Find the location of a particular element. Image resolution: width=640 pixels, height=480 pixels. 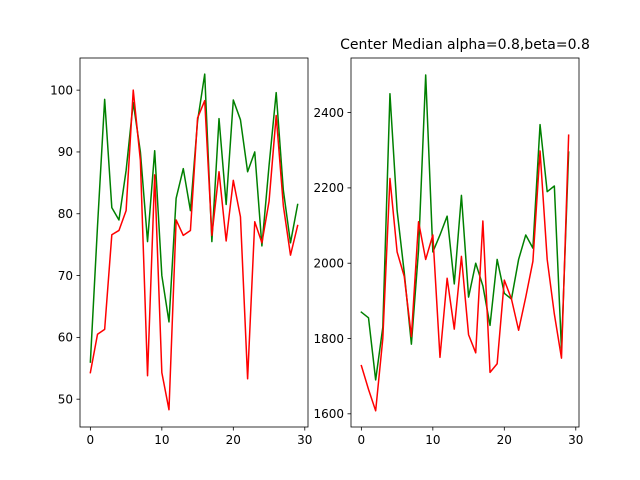

y-tick-label: 1800 is located at coordinates (328, 339).